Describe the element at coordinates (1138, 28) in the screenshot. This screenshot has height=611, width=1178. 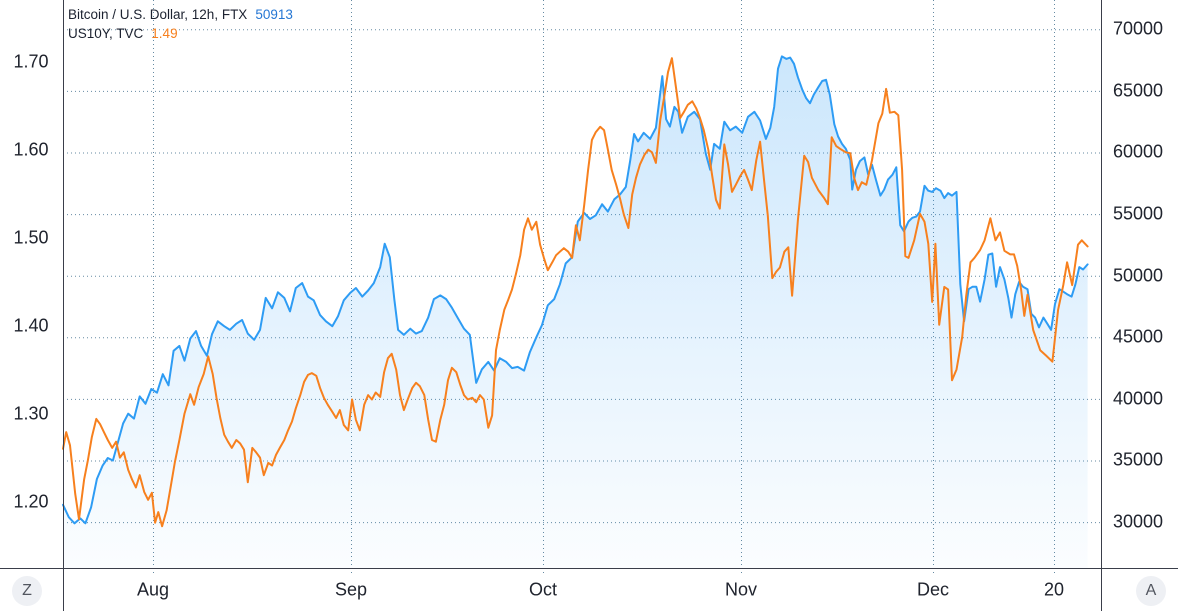
I see `right-axis-tick-label: 70000` at that location.